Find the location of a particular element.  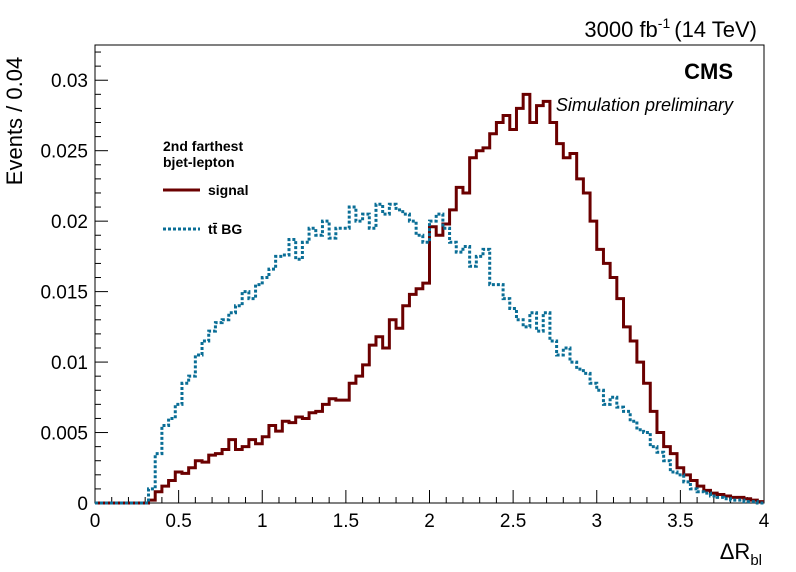

x-tick-label: 2 is located at coordinates (429, 521).